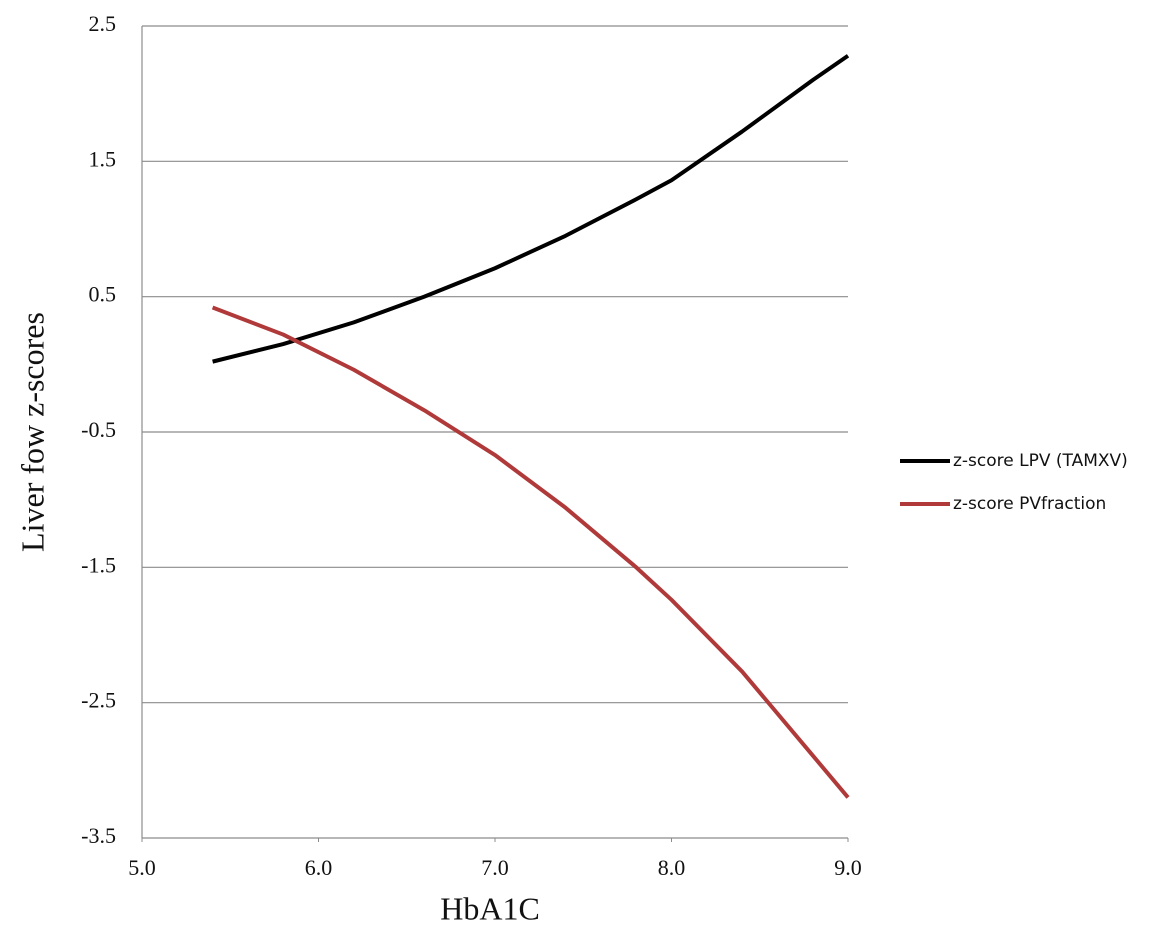  Describe the element at coordinates (319, 867) in the screenshot. I see `x-tick-label: 6.0` at that location.